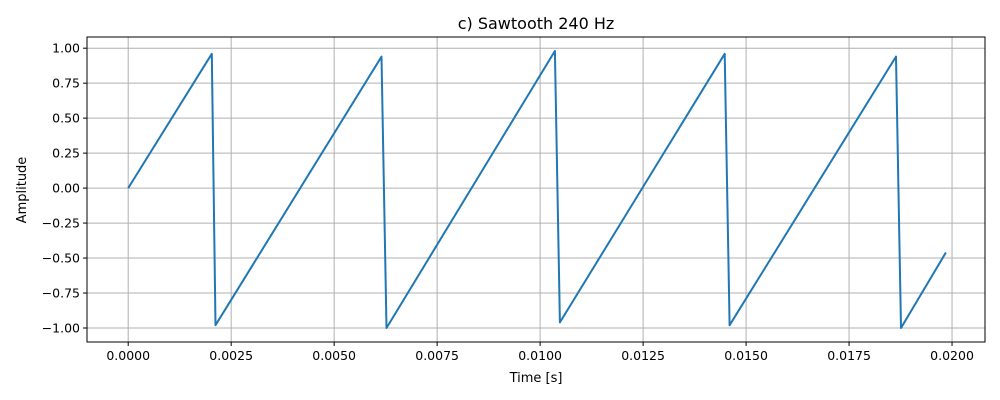 The width and height of the screenshot is (1000, 400). Describe the element at coordinates (540, 355) in the screenshot. I see `x-tick-label: 0.0100` at that location.